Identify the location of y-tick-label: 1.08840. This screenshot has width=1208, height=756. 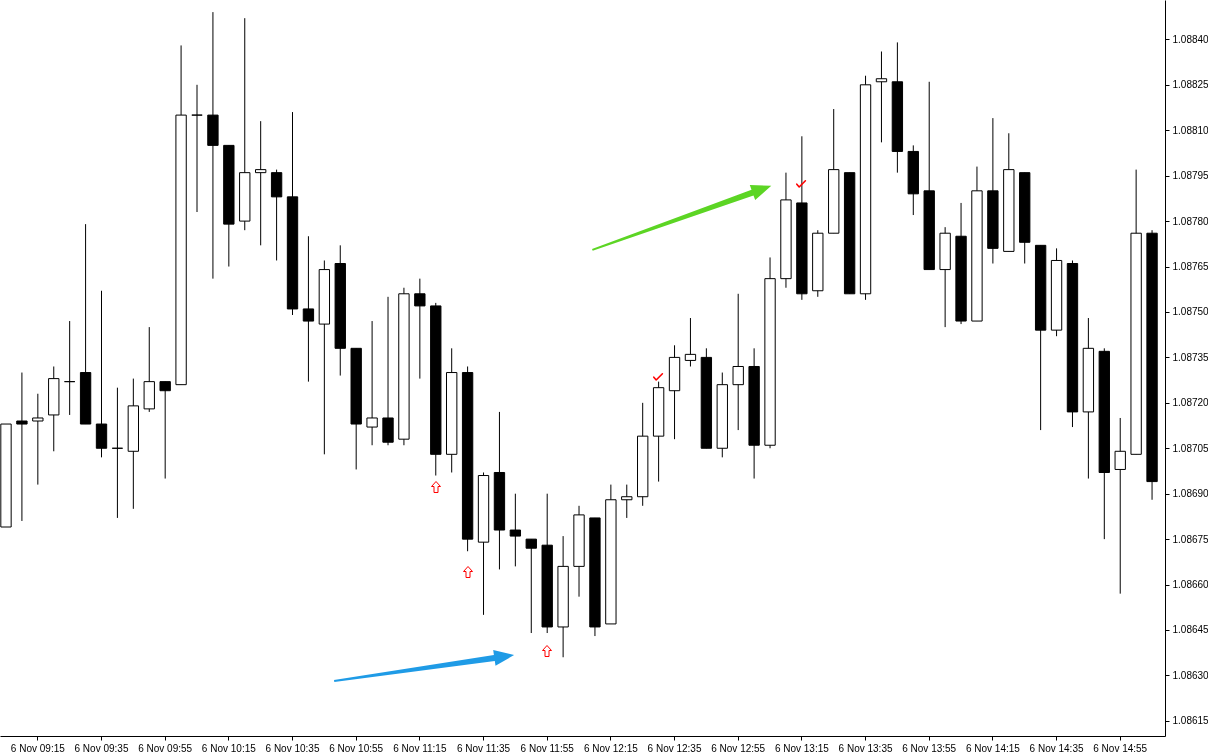
(1190, 39).